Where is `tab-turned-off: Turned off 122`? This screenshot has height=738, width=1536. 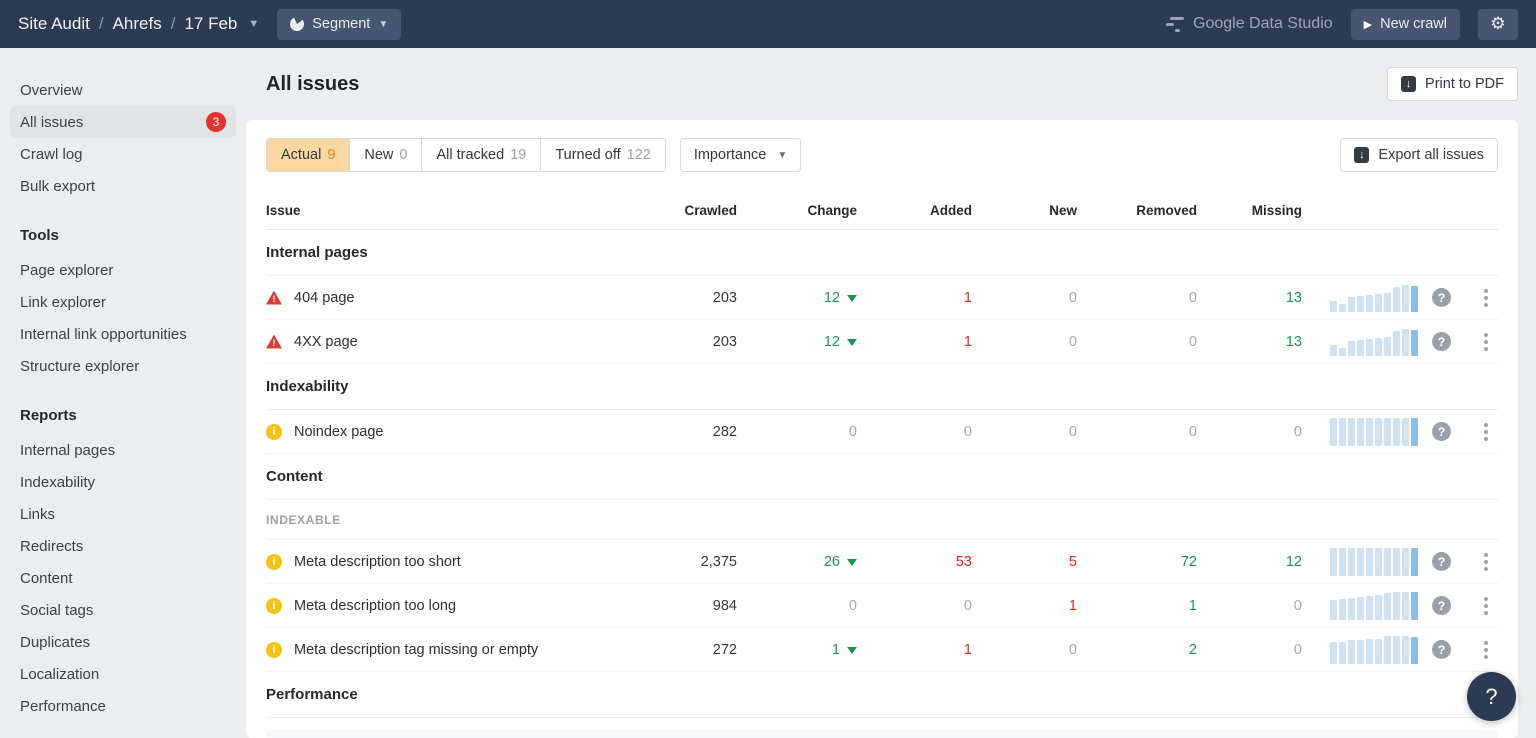
tab-turned-off: Turned off 122 is located at coordinates (602, 155).